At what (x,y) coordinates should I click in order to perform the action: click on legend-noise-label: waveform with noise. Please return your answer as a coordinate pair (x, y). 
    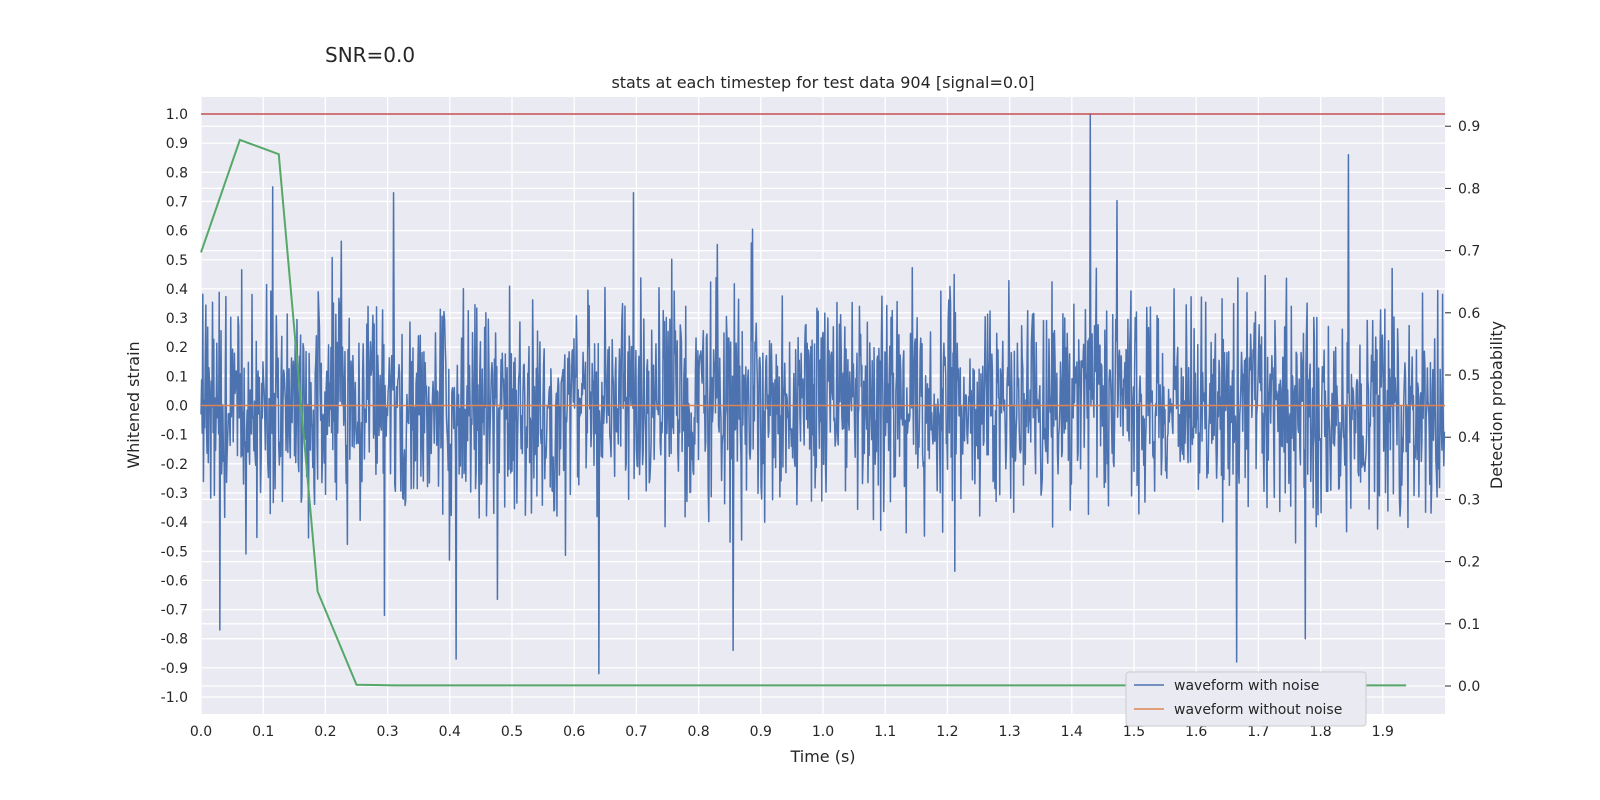
    Looking at the image, I should click on (1246, 686).